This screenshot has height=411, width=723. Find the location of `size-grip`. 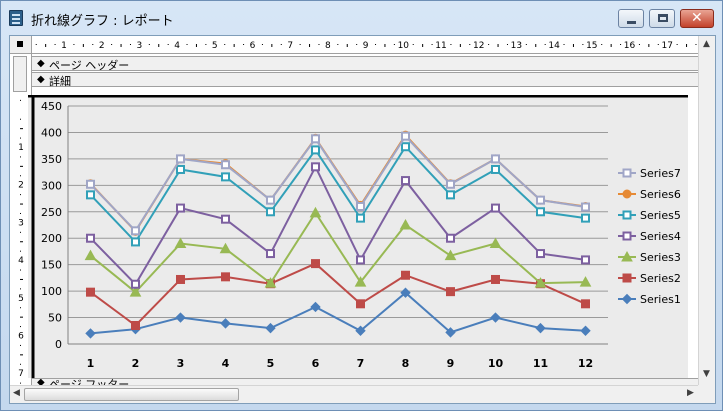

size-grip is located at coordinates (706, 394).